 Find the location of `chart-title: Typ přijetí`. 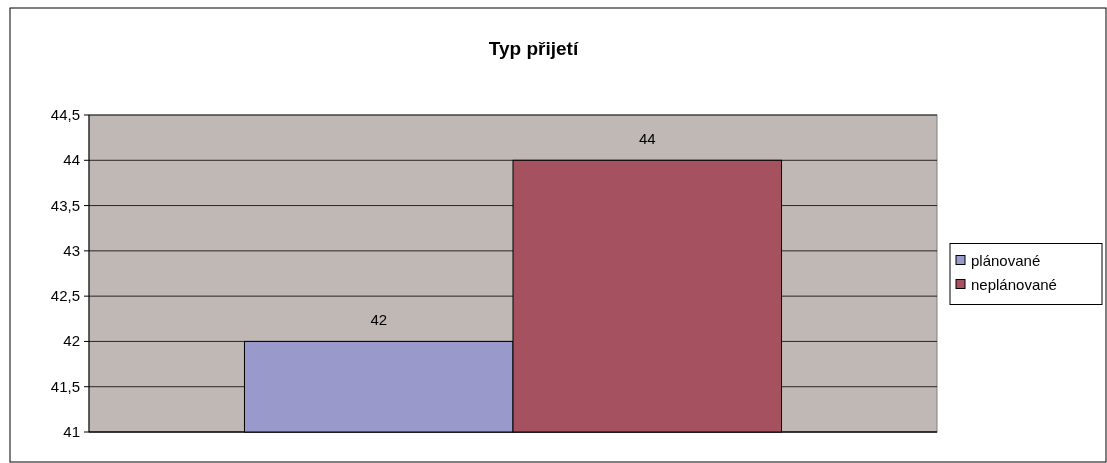

chart-title: Typ přijetí is located at coordinates (533, 48).